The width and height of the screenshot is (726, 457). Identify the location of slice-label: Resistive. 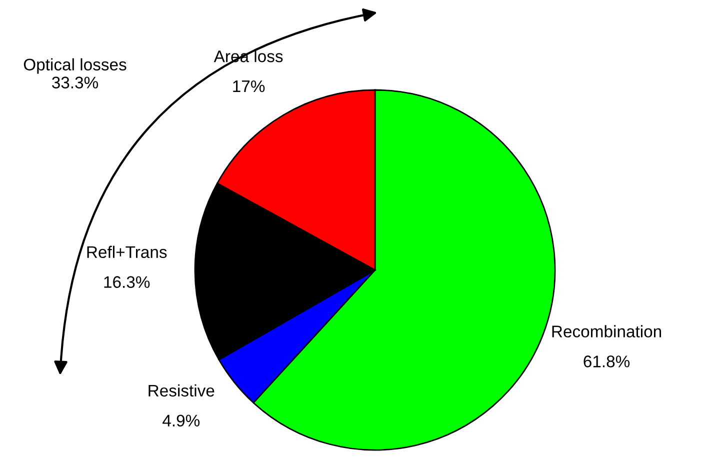
(181, 390).